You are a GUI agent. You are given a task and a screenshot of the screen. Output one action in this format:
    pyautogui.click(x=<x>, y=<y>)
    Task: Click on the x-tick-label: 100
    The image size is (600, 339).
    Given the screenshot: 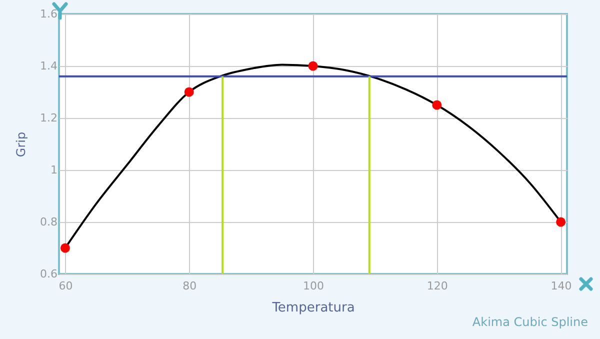 What is the action you would take?
    pyautogui.click(x=313, y=286)
    